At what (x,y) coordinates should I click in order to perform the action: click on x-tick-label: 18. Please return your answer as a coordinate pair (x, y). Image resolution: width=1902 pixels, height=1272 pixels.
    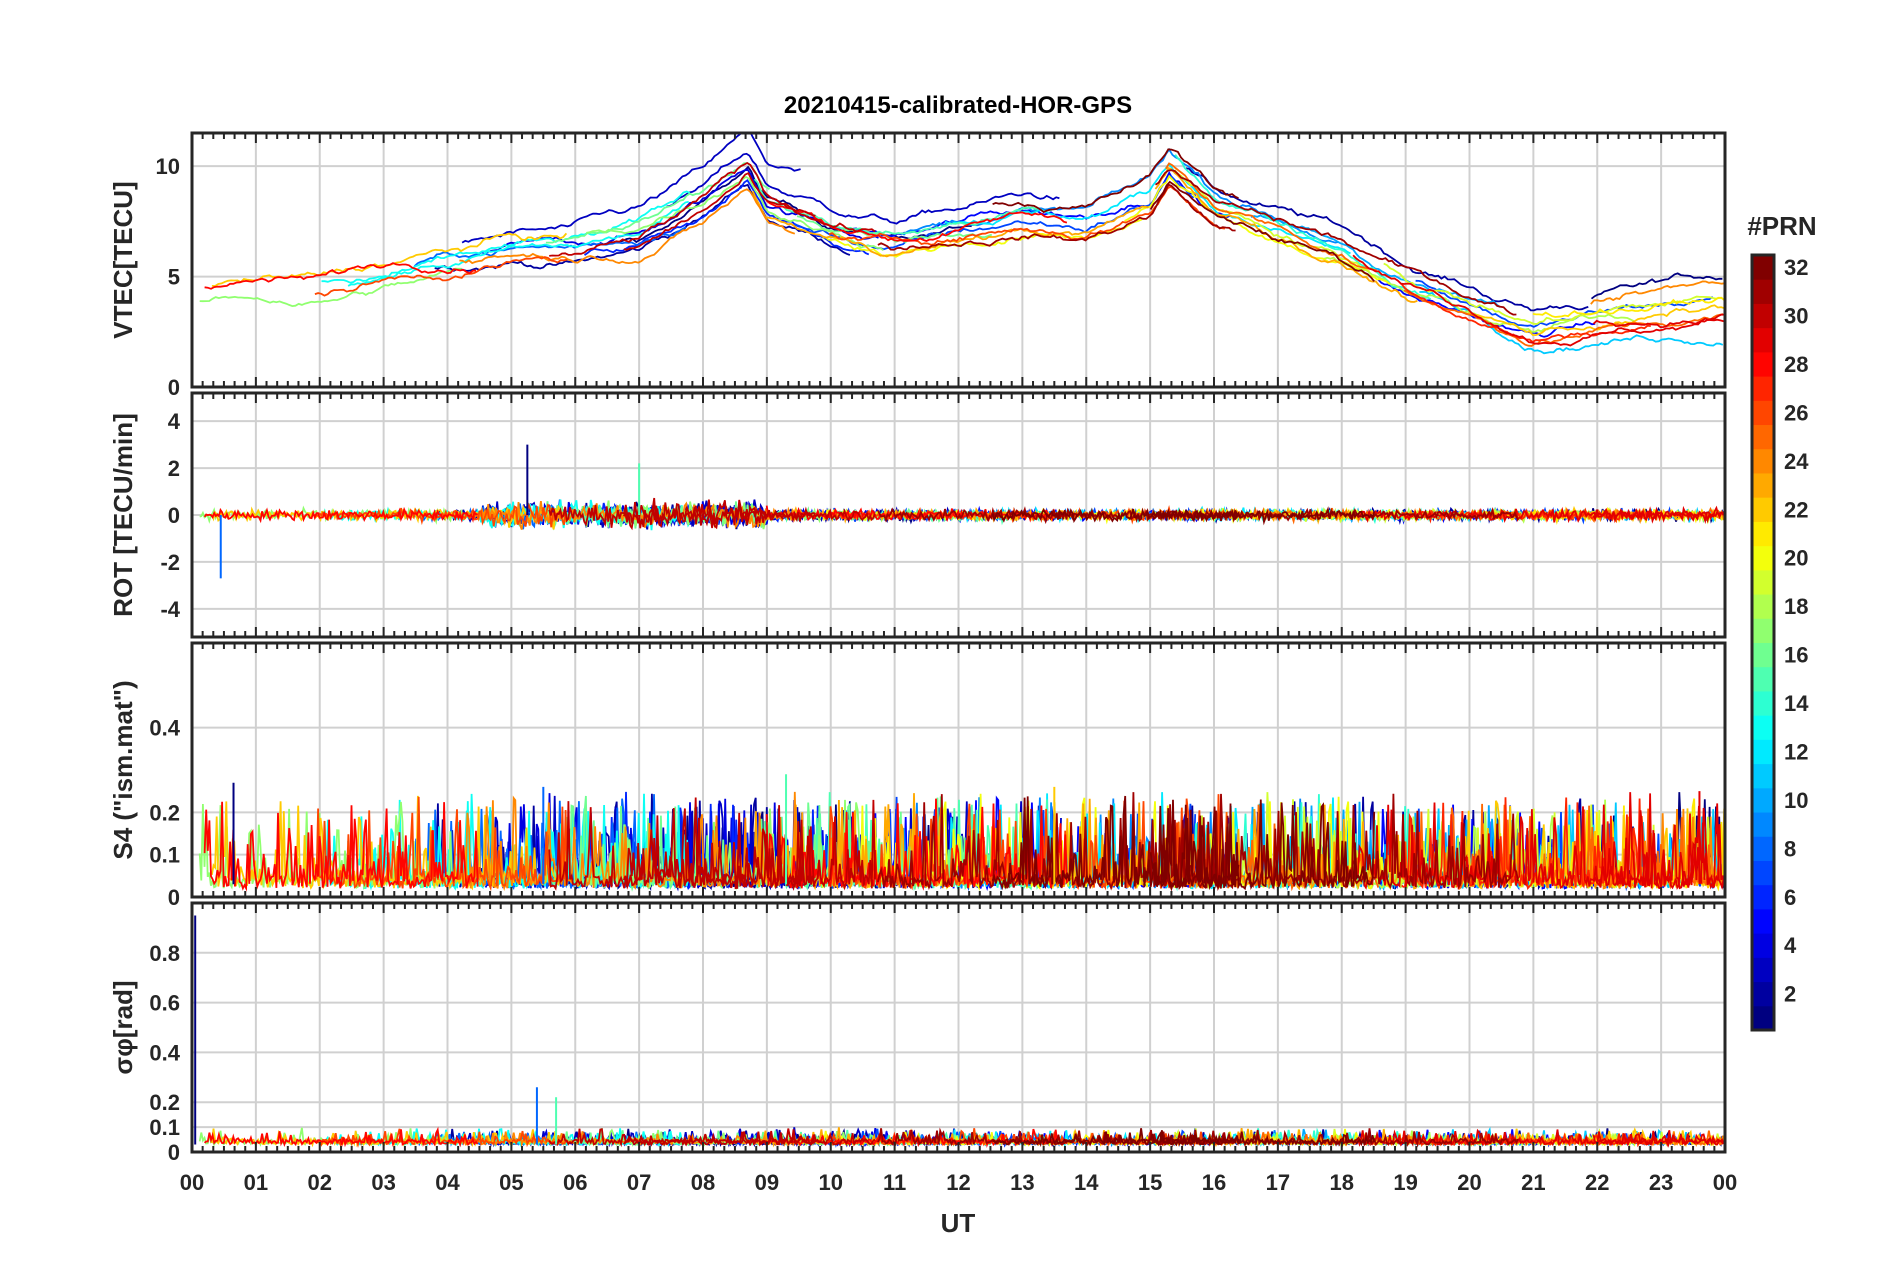
    Looking at the image, I should click on (1342, 1182).